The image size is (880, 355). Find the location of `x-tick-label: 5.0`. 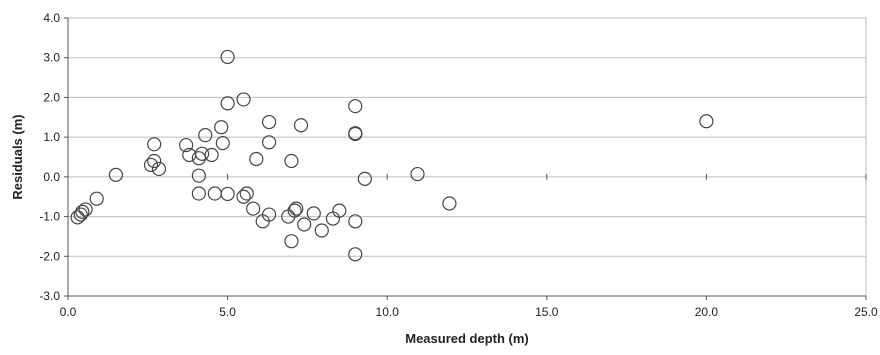

x-tick-label: 5.0 is located at coordinates (227, 312).